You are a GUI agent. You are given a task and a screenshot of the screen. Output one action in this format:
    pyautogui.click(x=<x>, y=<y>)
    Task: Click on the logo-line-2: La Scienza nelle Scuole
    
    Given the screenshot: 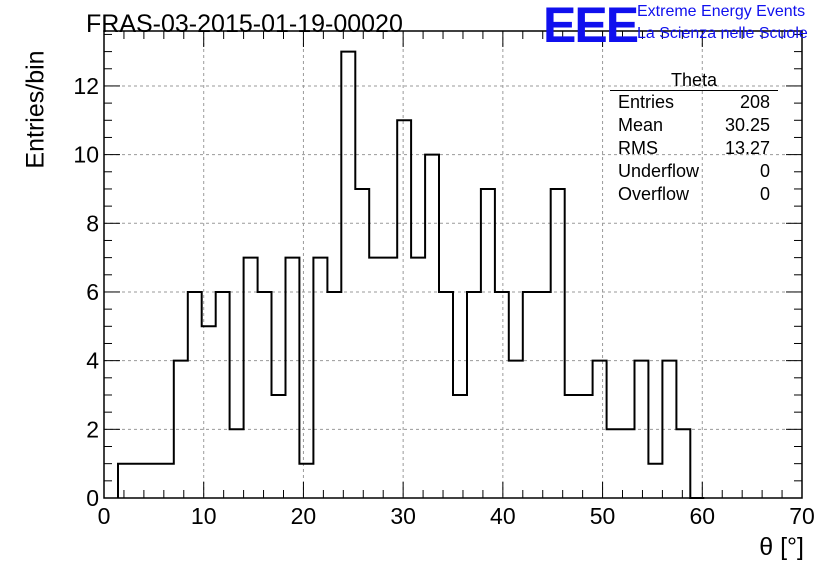 What is the action you would take?
    pyautogui.click(x=722, y=33)
    